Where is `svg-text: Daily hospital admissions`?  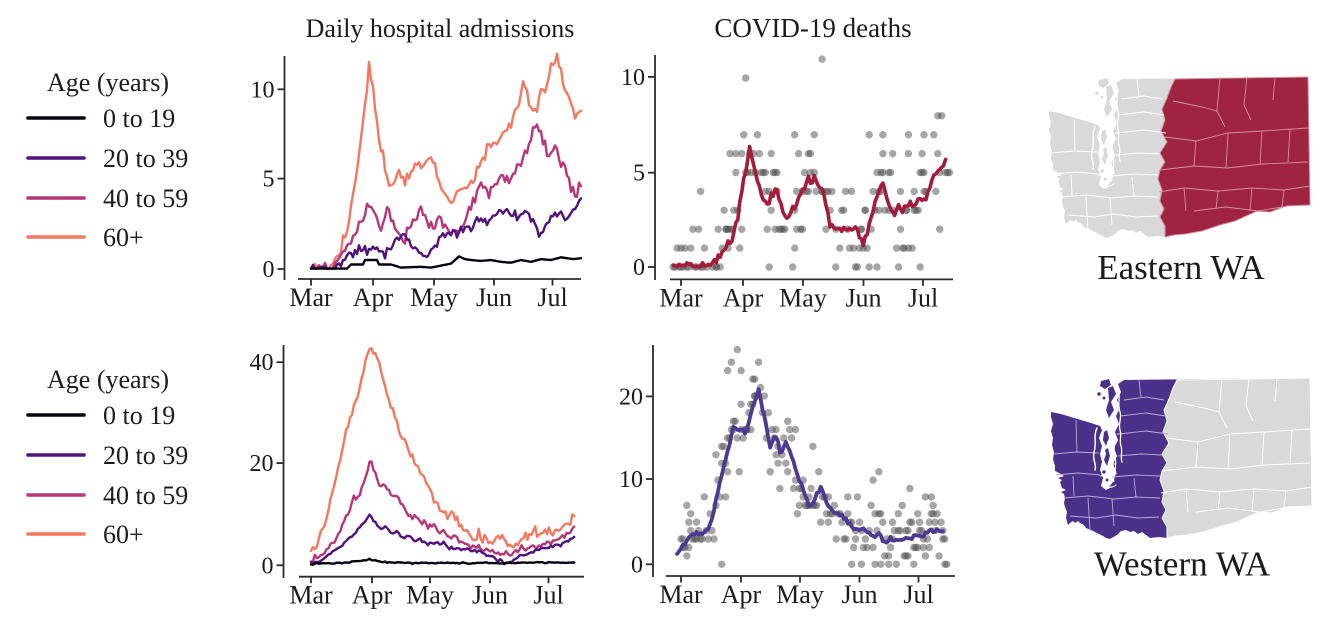 svg-text: Daily hospital admissions is located at coordinates (440, 28).